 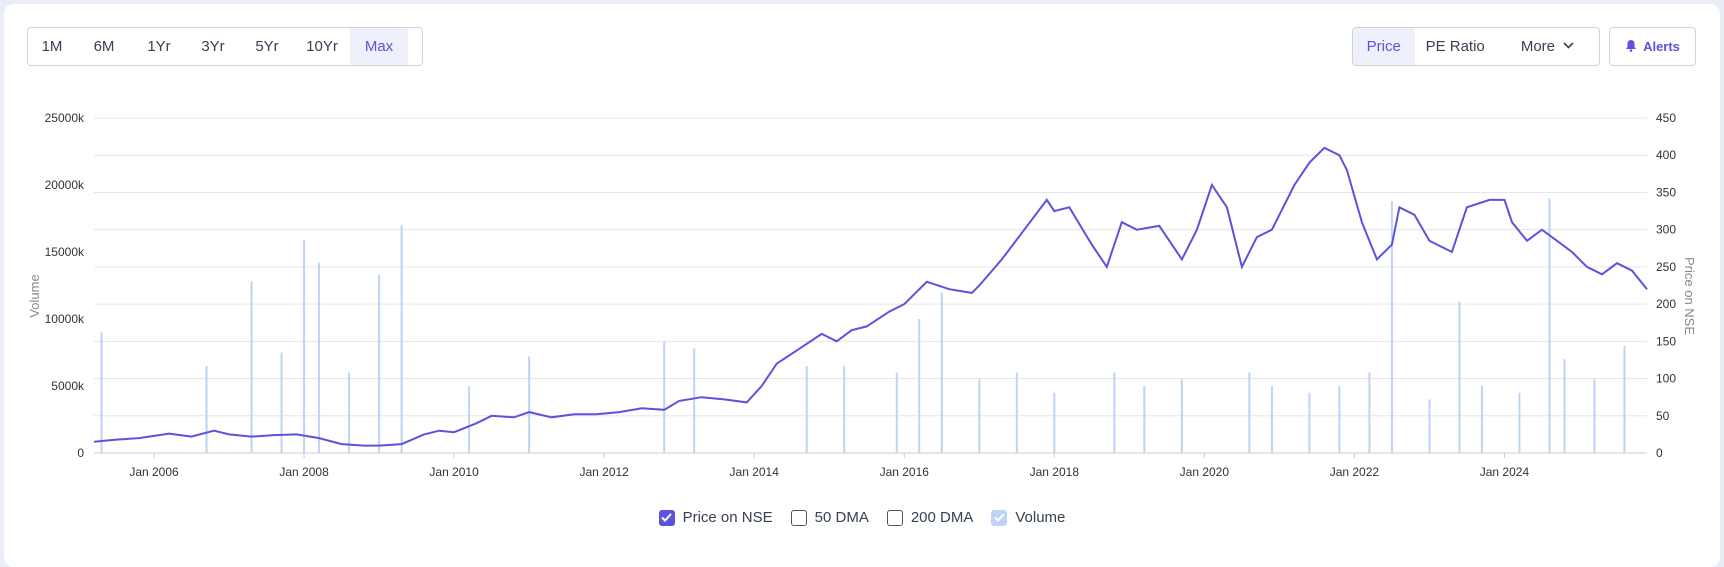 I want to click on y-axis-right-label: Price on NSE, so click(x=1689, y=296).